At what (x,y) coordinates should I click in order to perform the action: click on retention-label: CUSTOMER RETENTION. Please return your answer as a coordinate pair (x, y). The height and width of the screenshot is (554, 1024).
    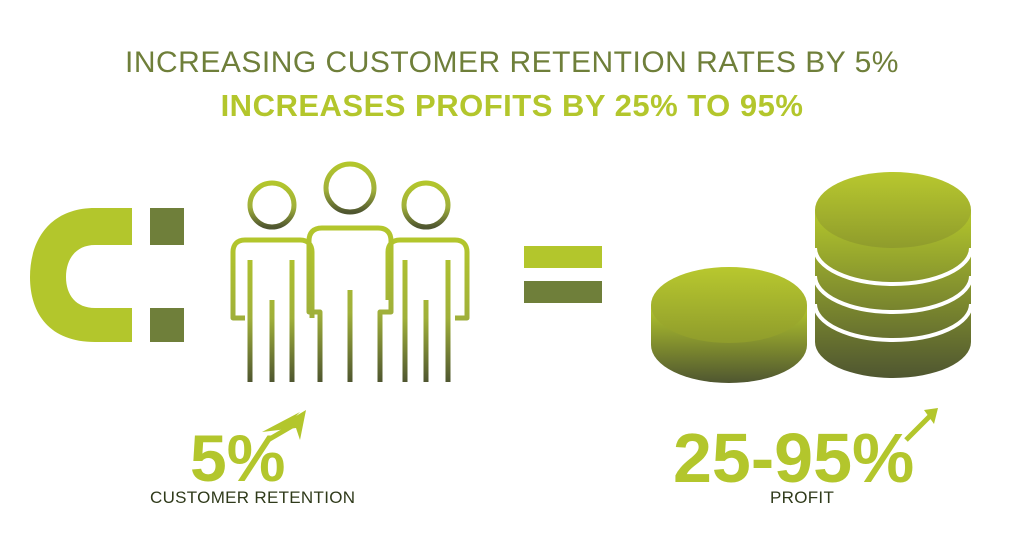
    Looking at the image, I should click on (253, 497).